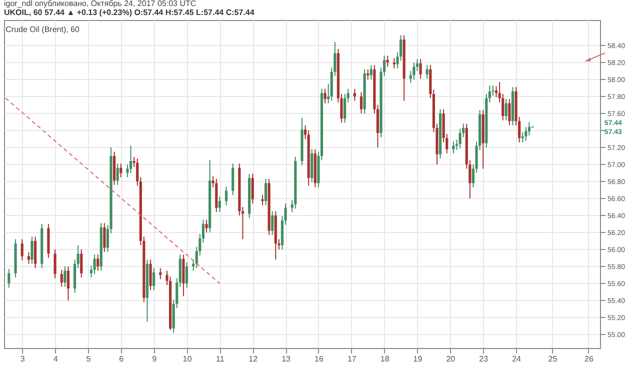 The height and width of the screenshot is (371, 640). What do you see at coordinates (129, 12) in the screenshot?
I see `chart-subtitle: UKOIL, 60 57.44 ▲ +0.13 (+0.23%) O:57.44 H:57.45 L:57.44 C:57.44` at bounding box center [129, 12].